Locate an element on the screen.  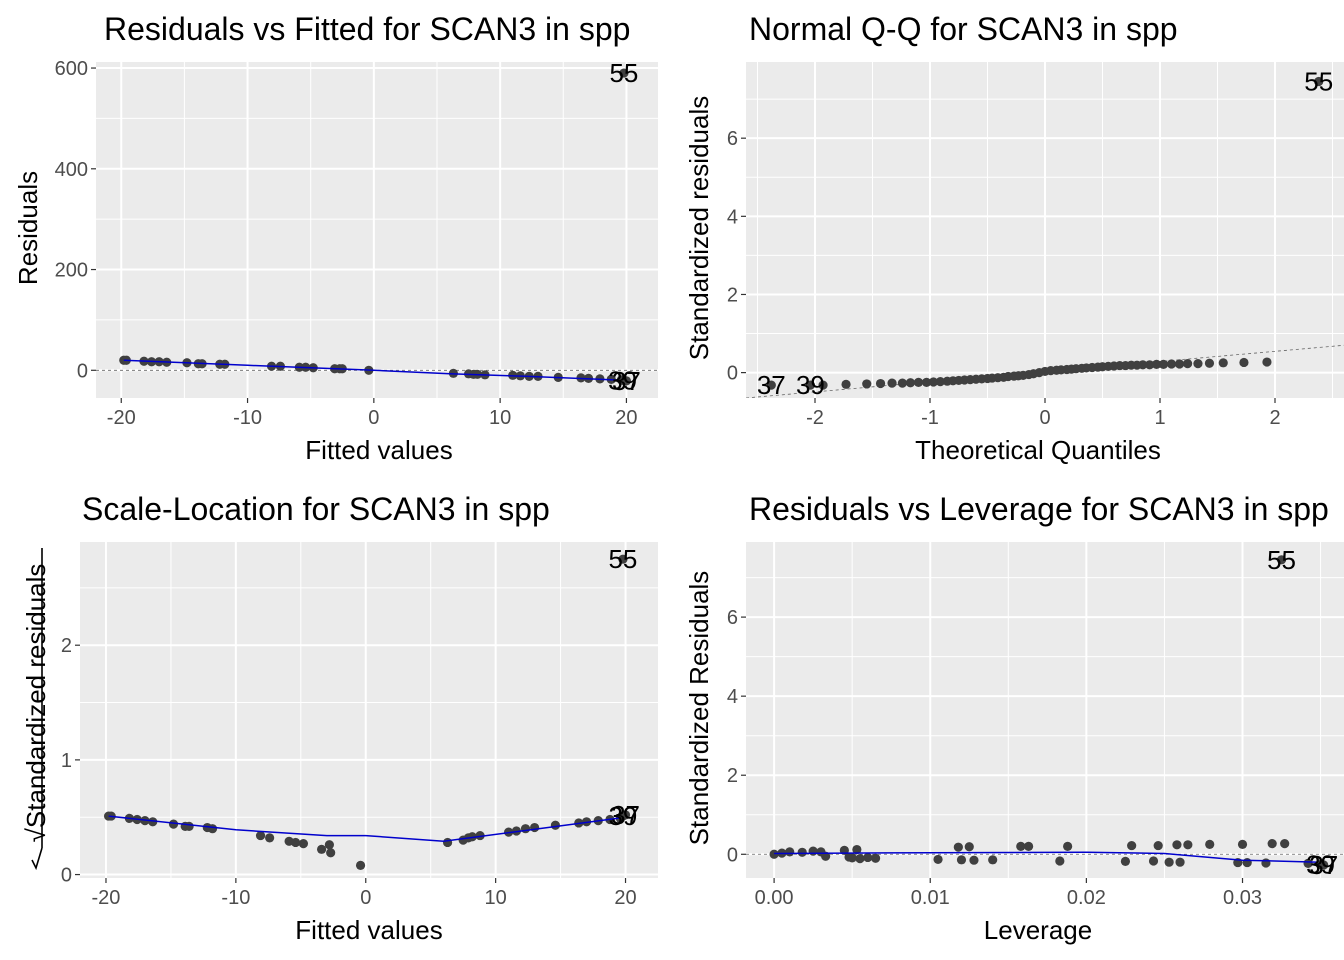
y-axis-label: Residuals is located at coordinates (28, 228).